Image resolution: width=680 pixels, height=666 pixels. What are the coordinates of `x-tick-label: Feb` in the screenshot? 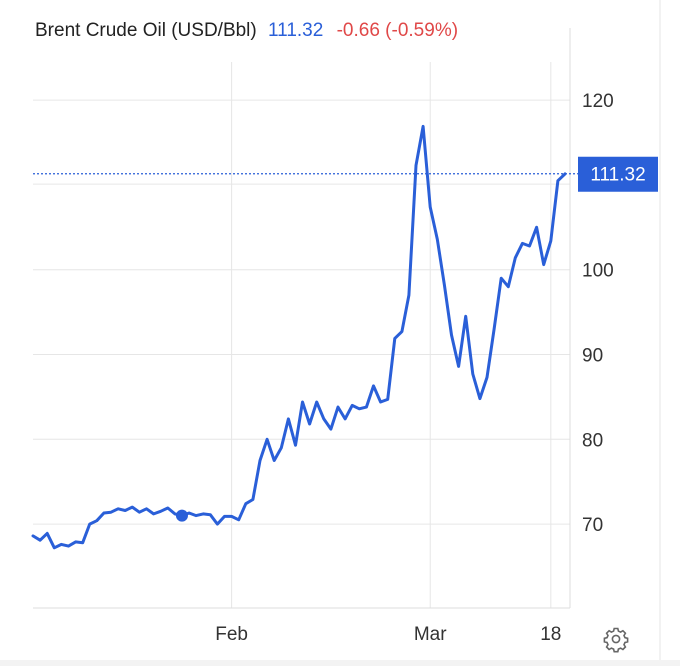 It's located at (231, 634).